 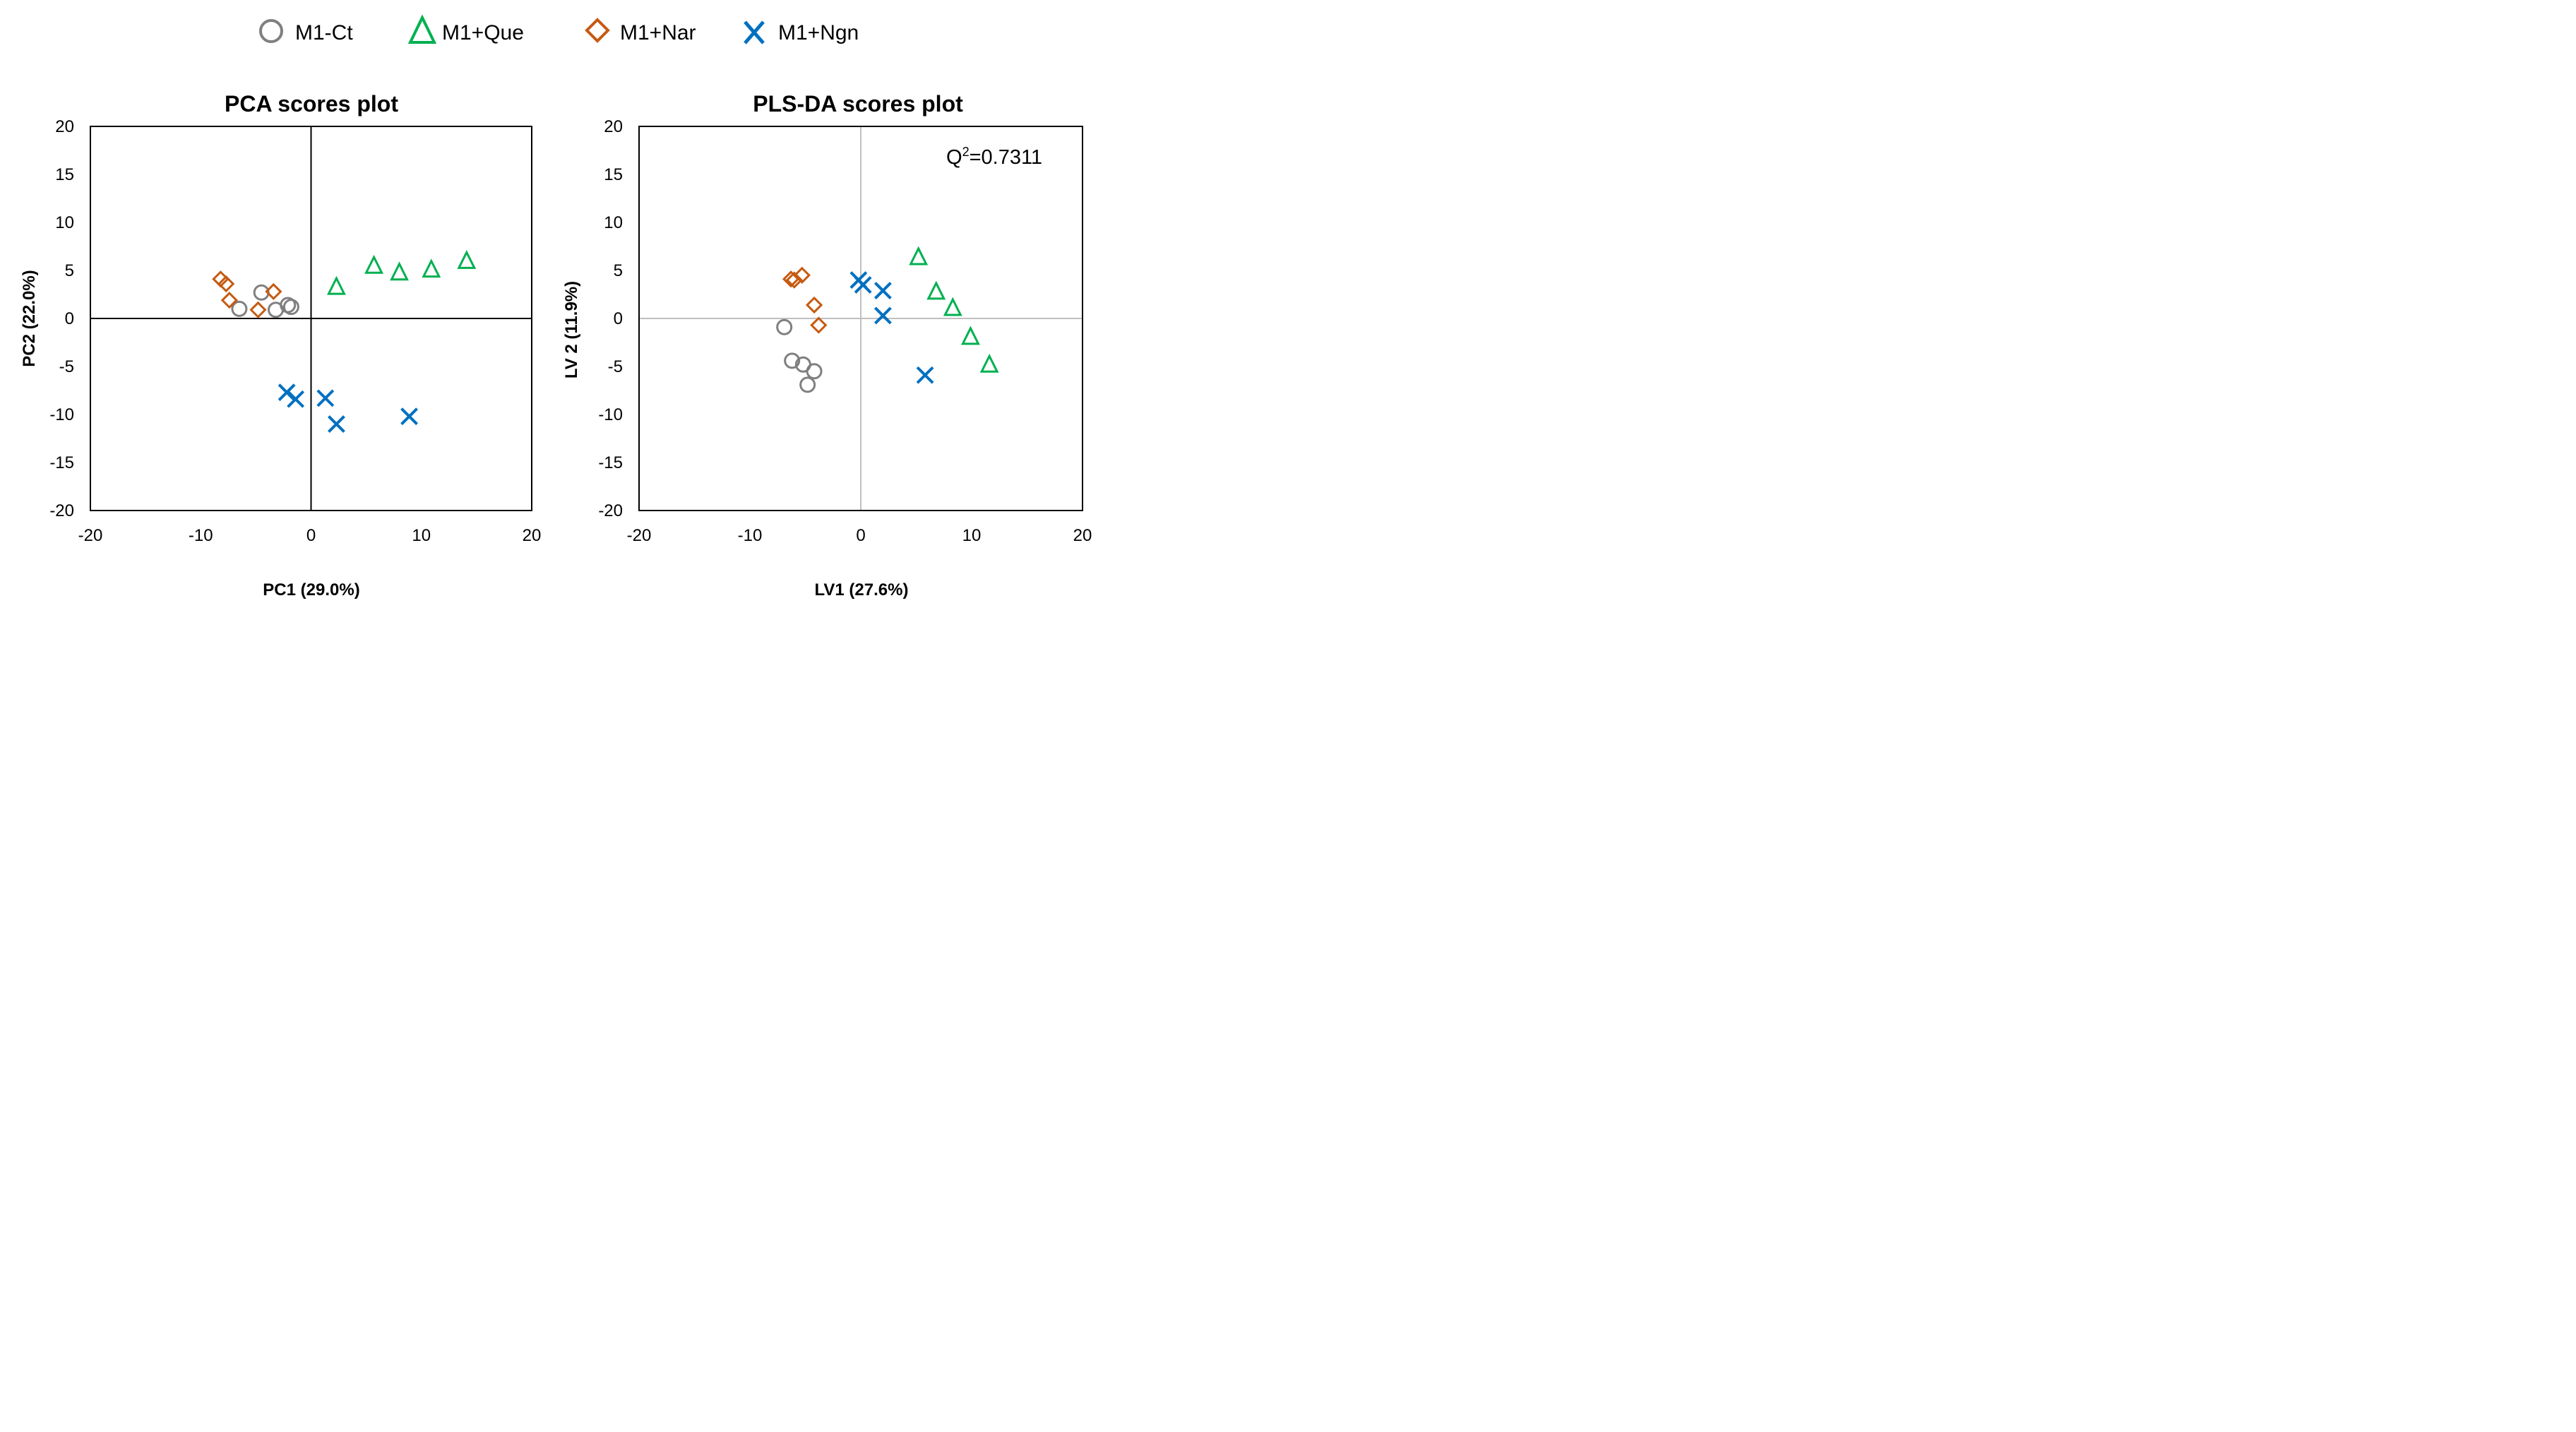 I want to click on x-icon, so click(x=754, y=32).